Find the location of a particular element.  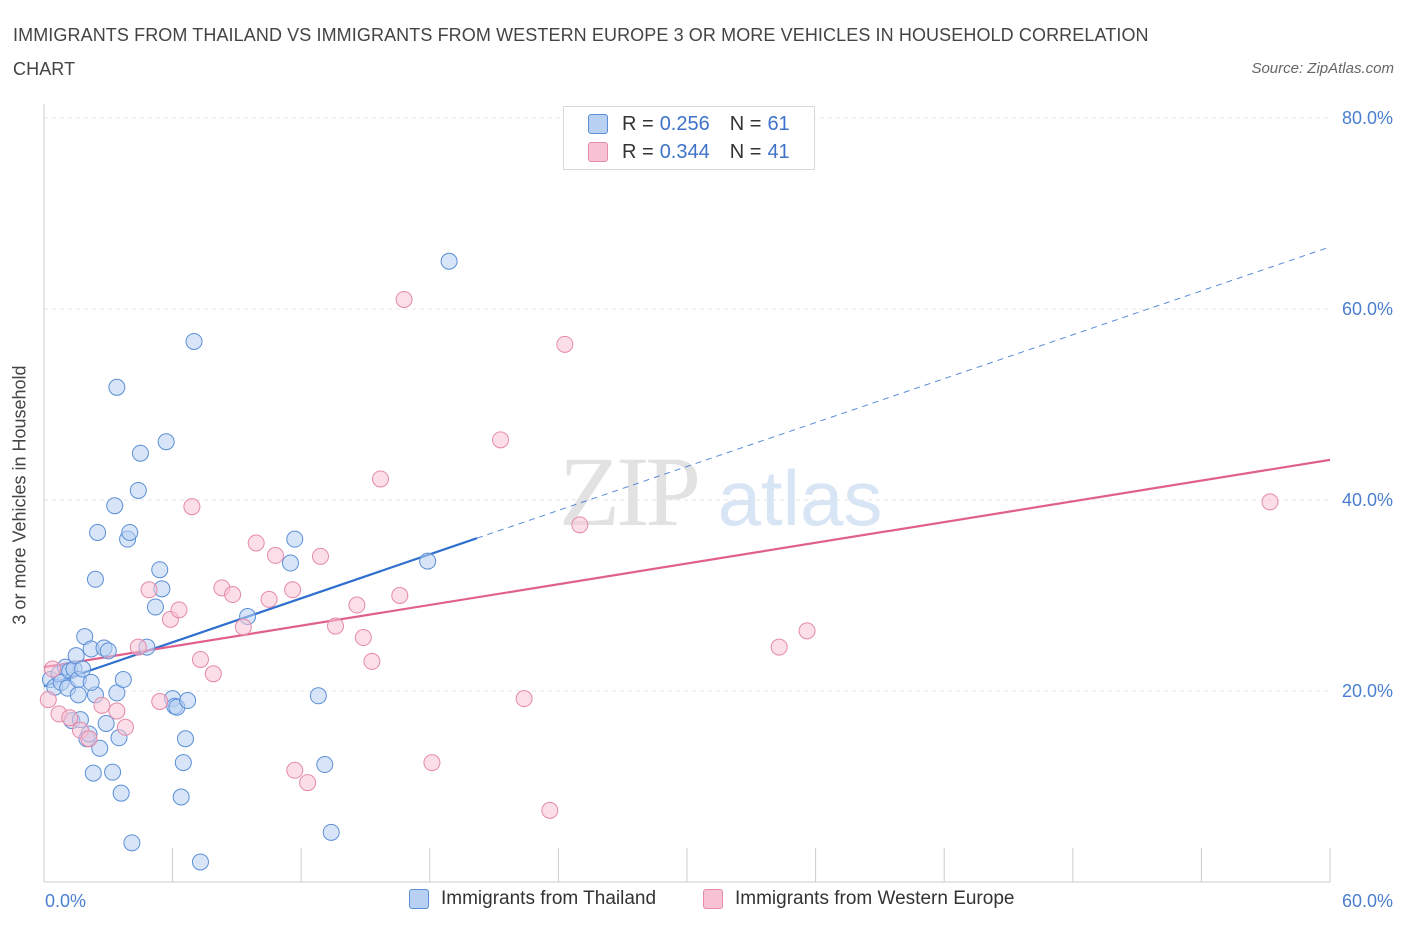

n-value: 61 is located at coordinates (778, 123).